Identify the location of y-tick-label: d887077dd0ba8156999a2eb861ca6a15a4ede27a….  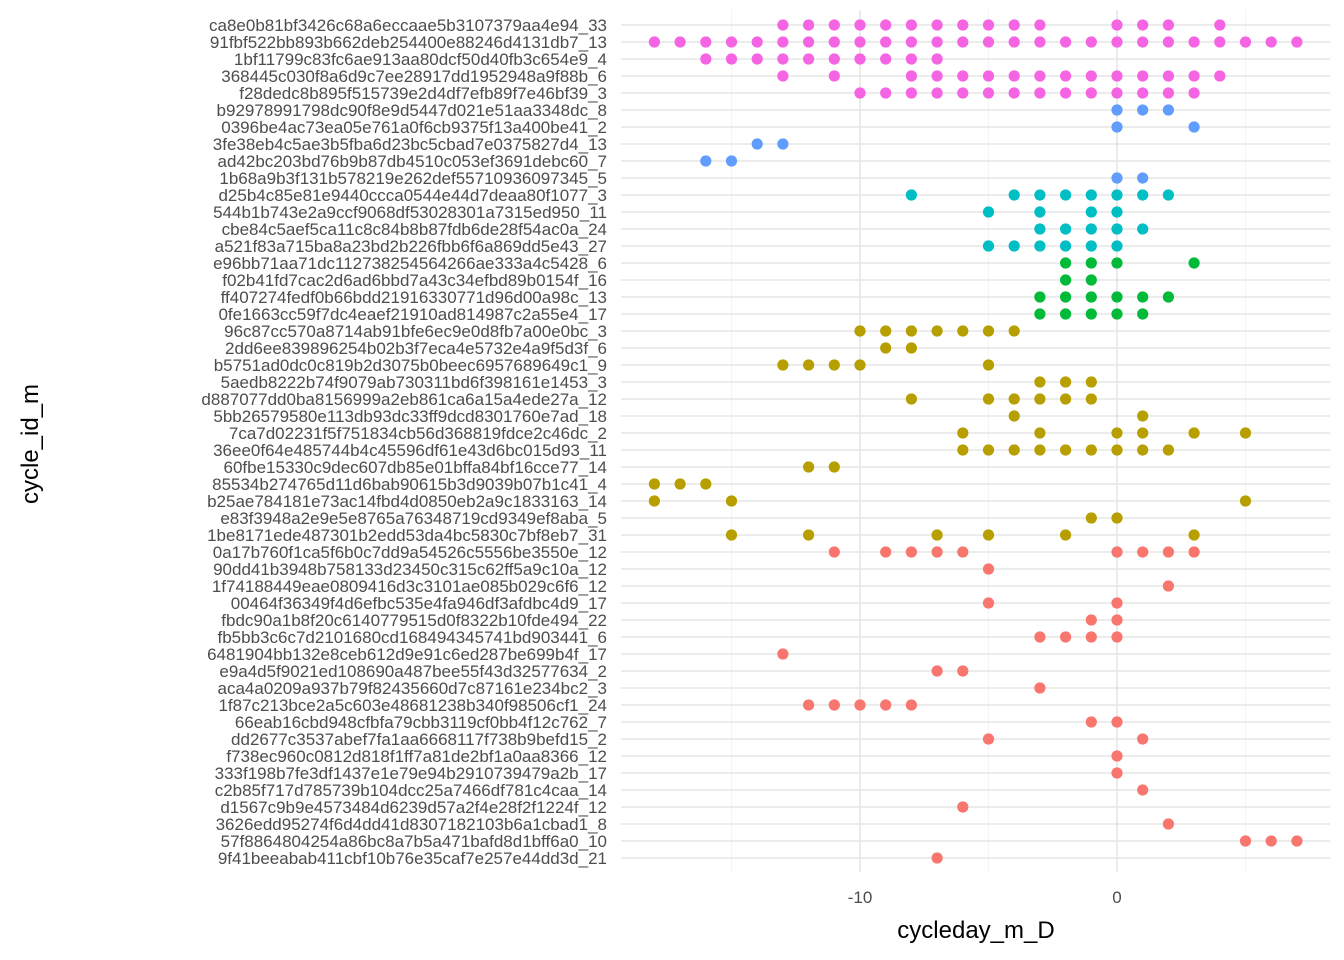
(404, 399).